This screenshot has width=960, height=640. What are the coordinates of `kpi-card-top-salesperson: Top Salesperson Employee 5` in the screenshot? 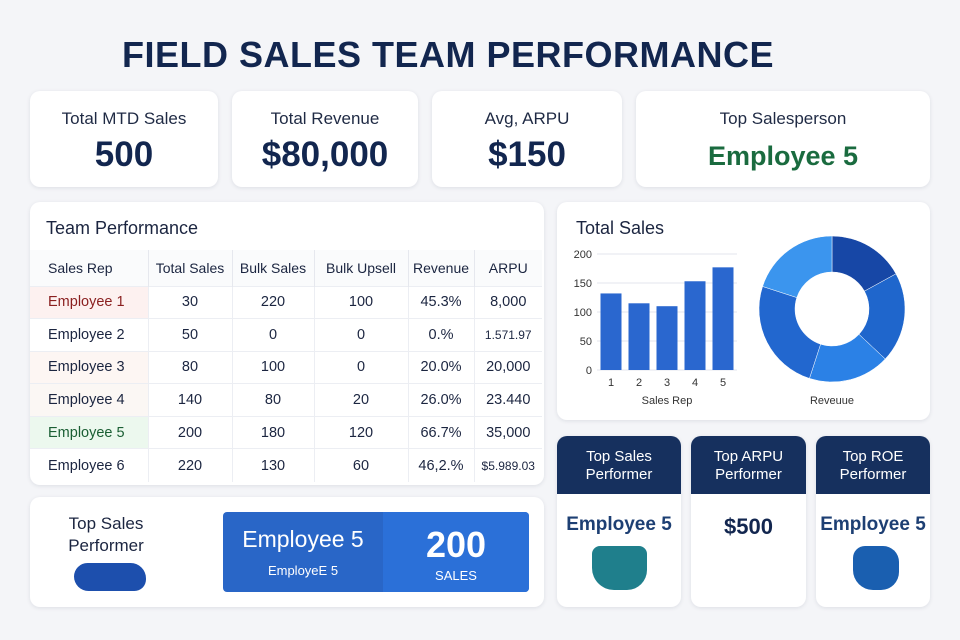 It's located at (783, 139).